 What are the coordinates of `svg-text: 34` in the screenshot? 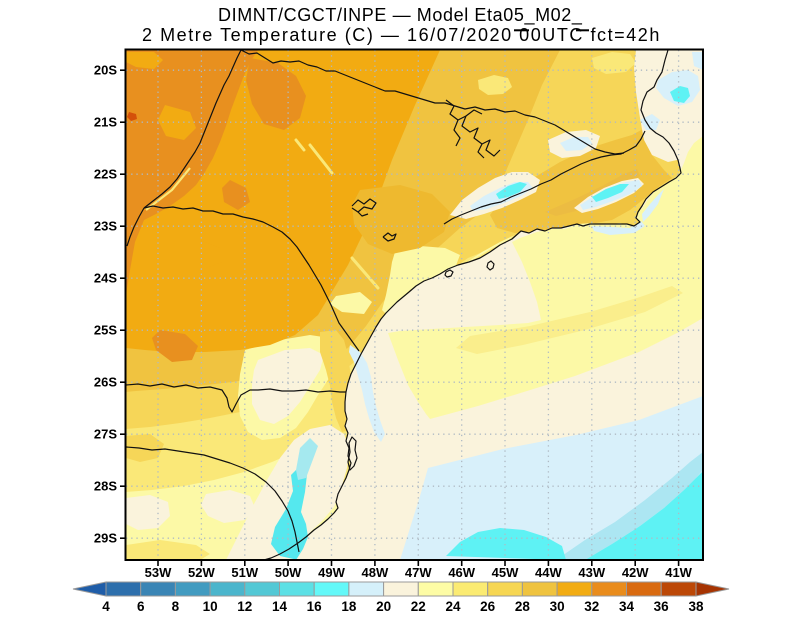 It's located at (627, 606).